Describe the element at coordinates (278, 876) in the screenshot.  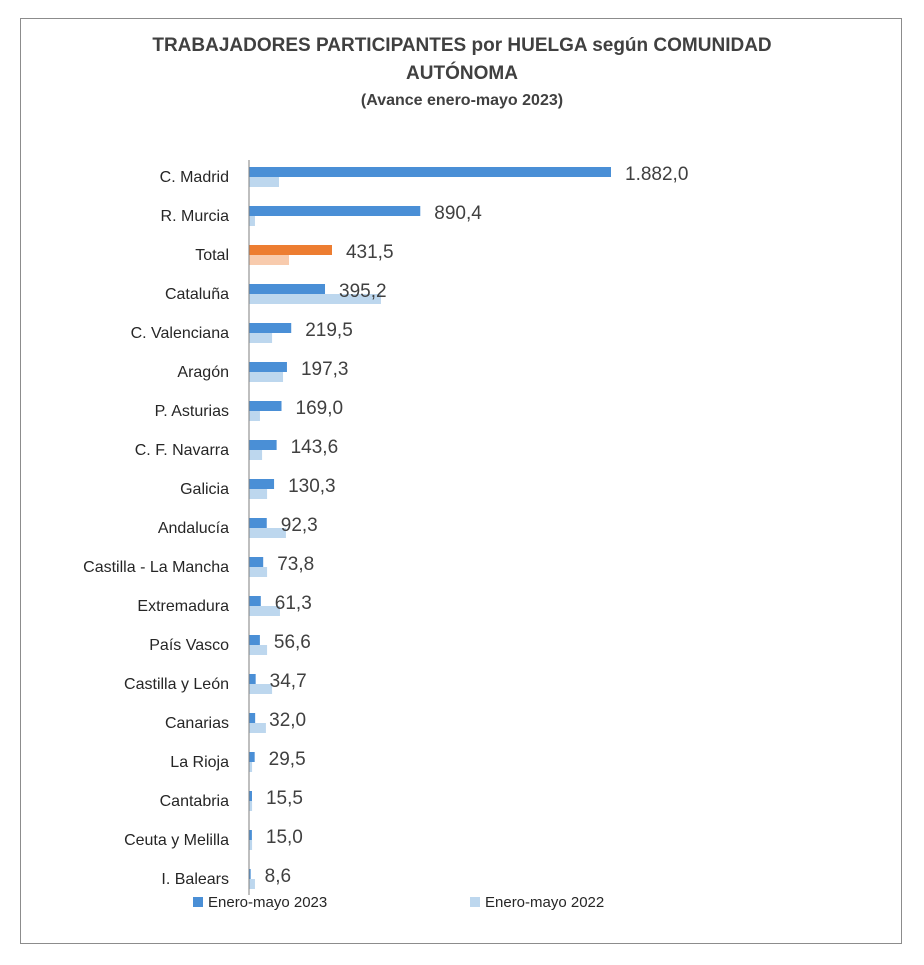
I see `value-label: 8,6` at that location.